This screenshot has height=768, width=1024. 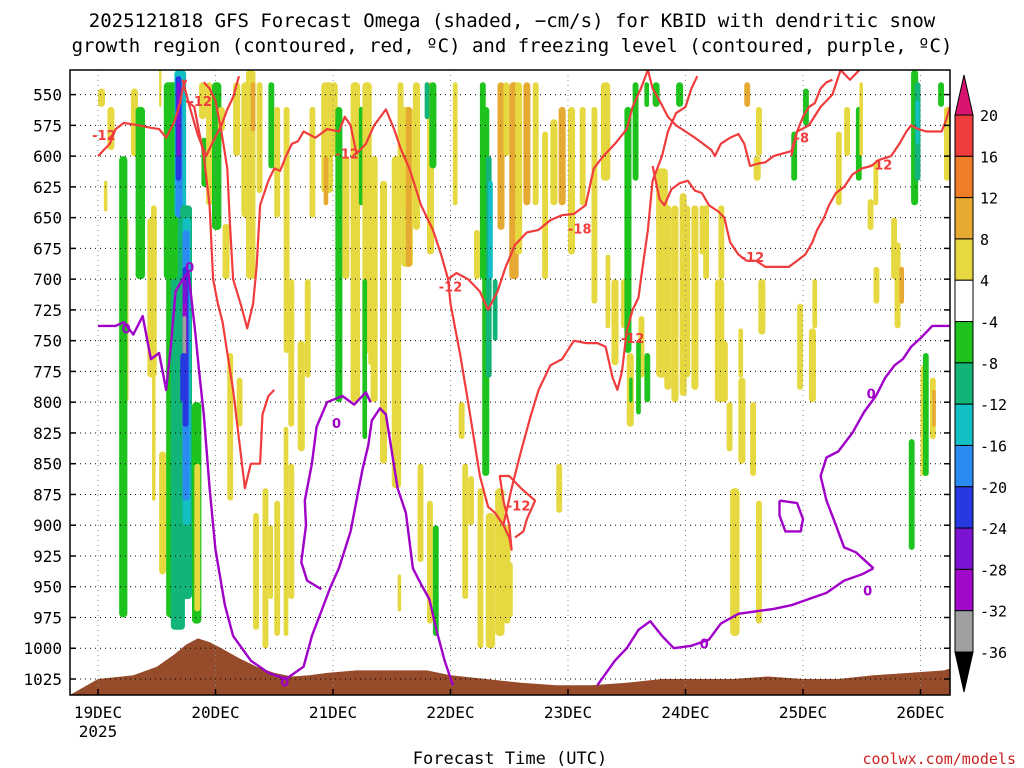 I want to click on y-tick-label: 950, so click(x=47, y=587).